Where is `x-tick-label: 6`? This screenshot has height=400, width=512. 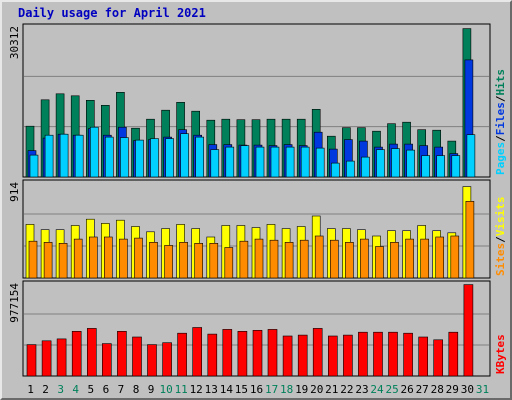 x-tick-label: 6 is located at coordinates (106, 389).